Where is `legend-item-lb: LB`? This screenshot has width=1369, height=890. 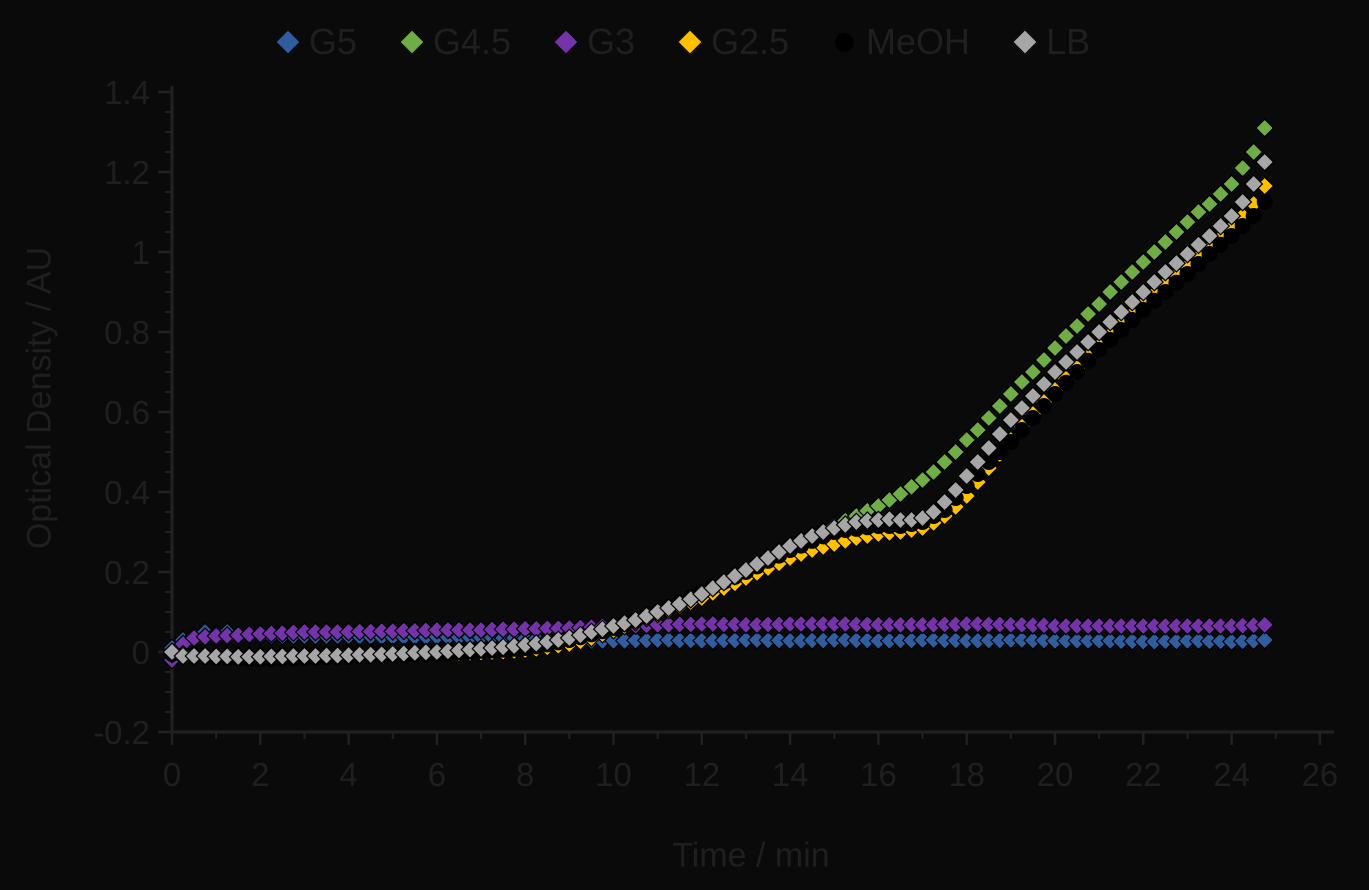
legend-item-lb: LB is located at coordinates (1051, 42).